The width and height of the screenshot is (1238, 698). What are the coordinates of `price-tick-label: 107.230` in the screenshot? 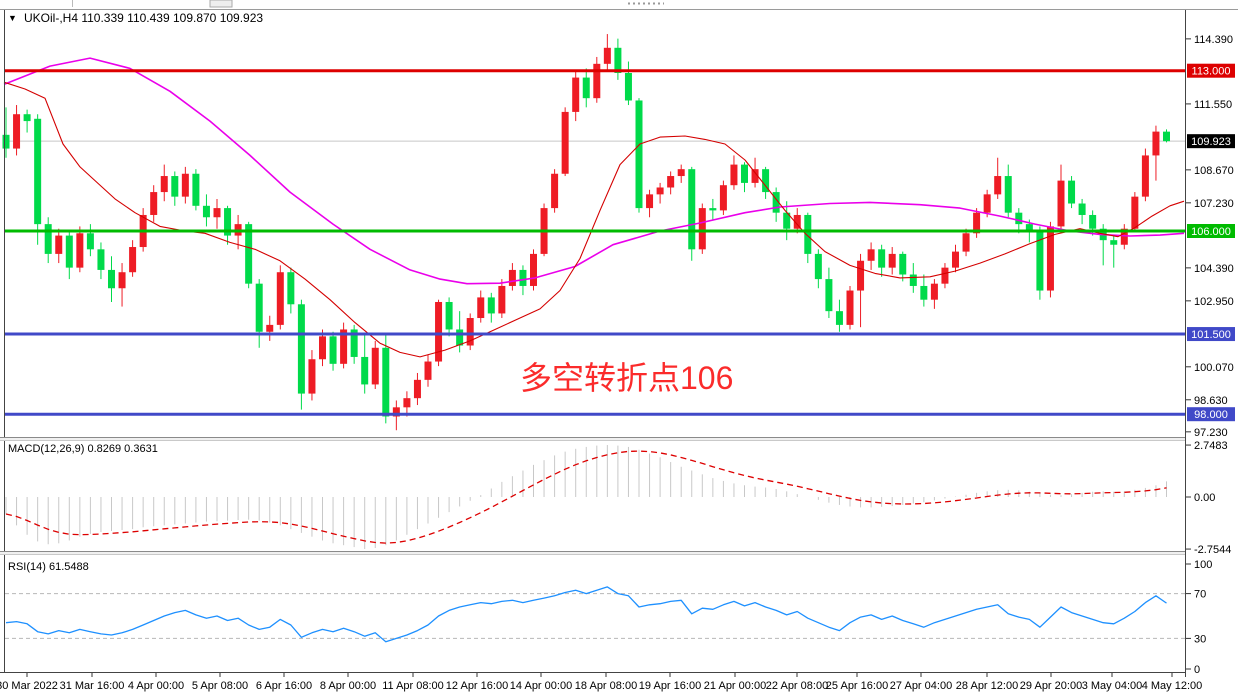 It's located at (1214, 204).